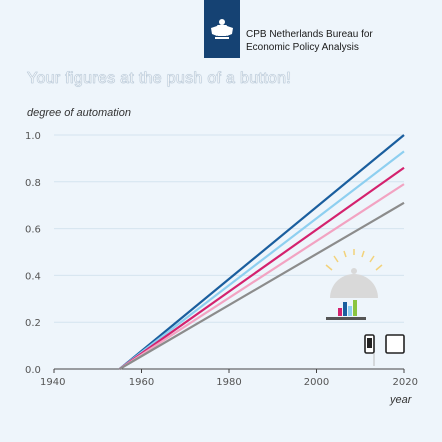 The width and height of the screenshot is (442, 442). What do you see at coordinates (33, 136) in the screenshot?
I see `y-tick-label: 1.0` at bounding box center [33, 136].